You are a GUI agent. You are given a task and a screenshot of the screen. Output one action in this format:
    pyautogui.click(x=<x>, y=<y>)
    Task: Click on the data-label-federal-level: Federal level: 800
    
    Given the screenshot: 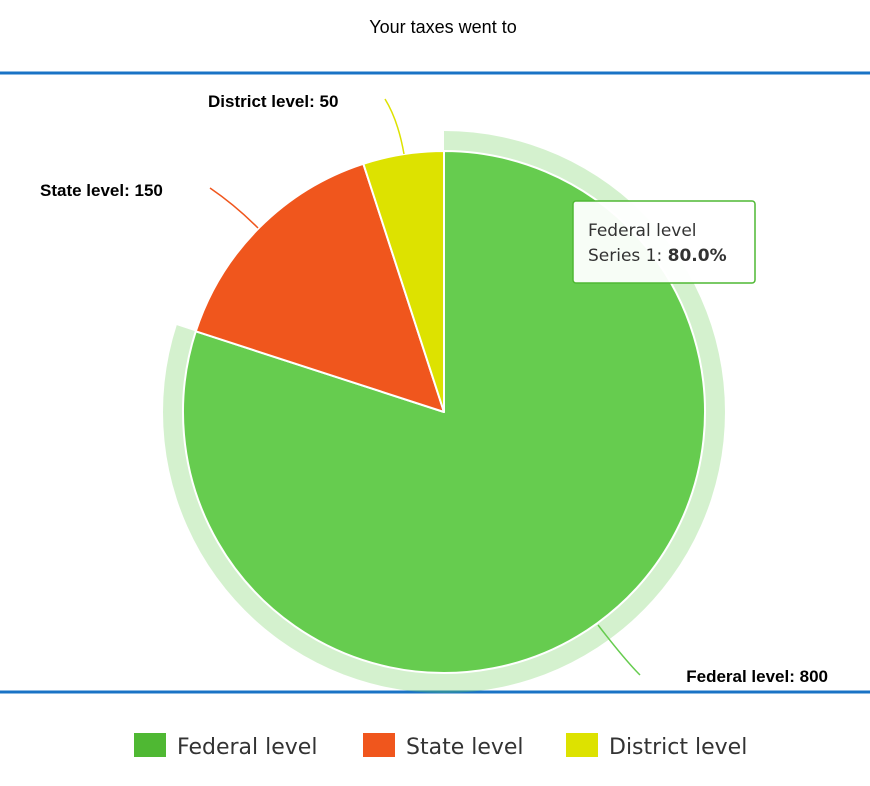 What is the action you would take?
    pyautogui.click(x=757, y=676)
    